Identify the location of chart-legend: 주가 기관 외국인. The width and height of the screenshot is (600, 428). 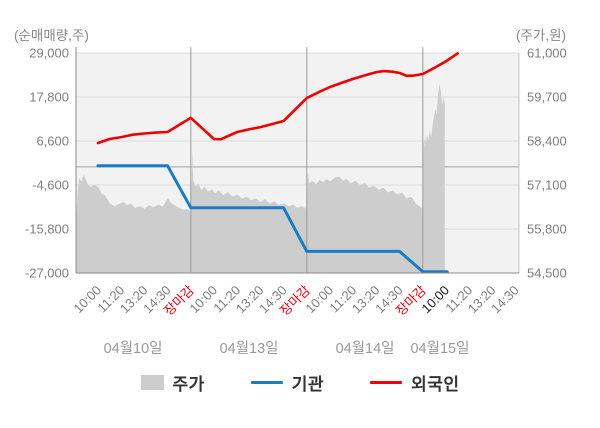
(300, 382).